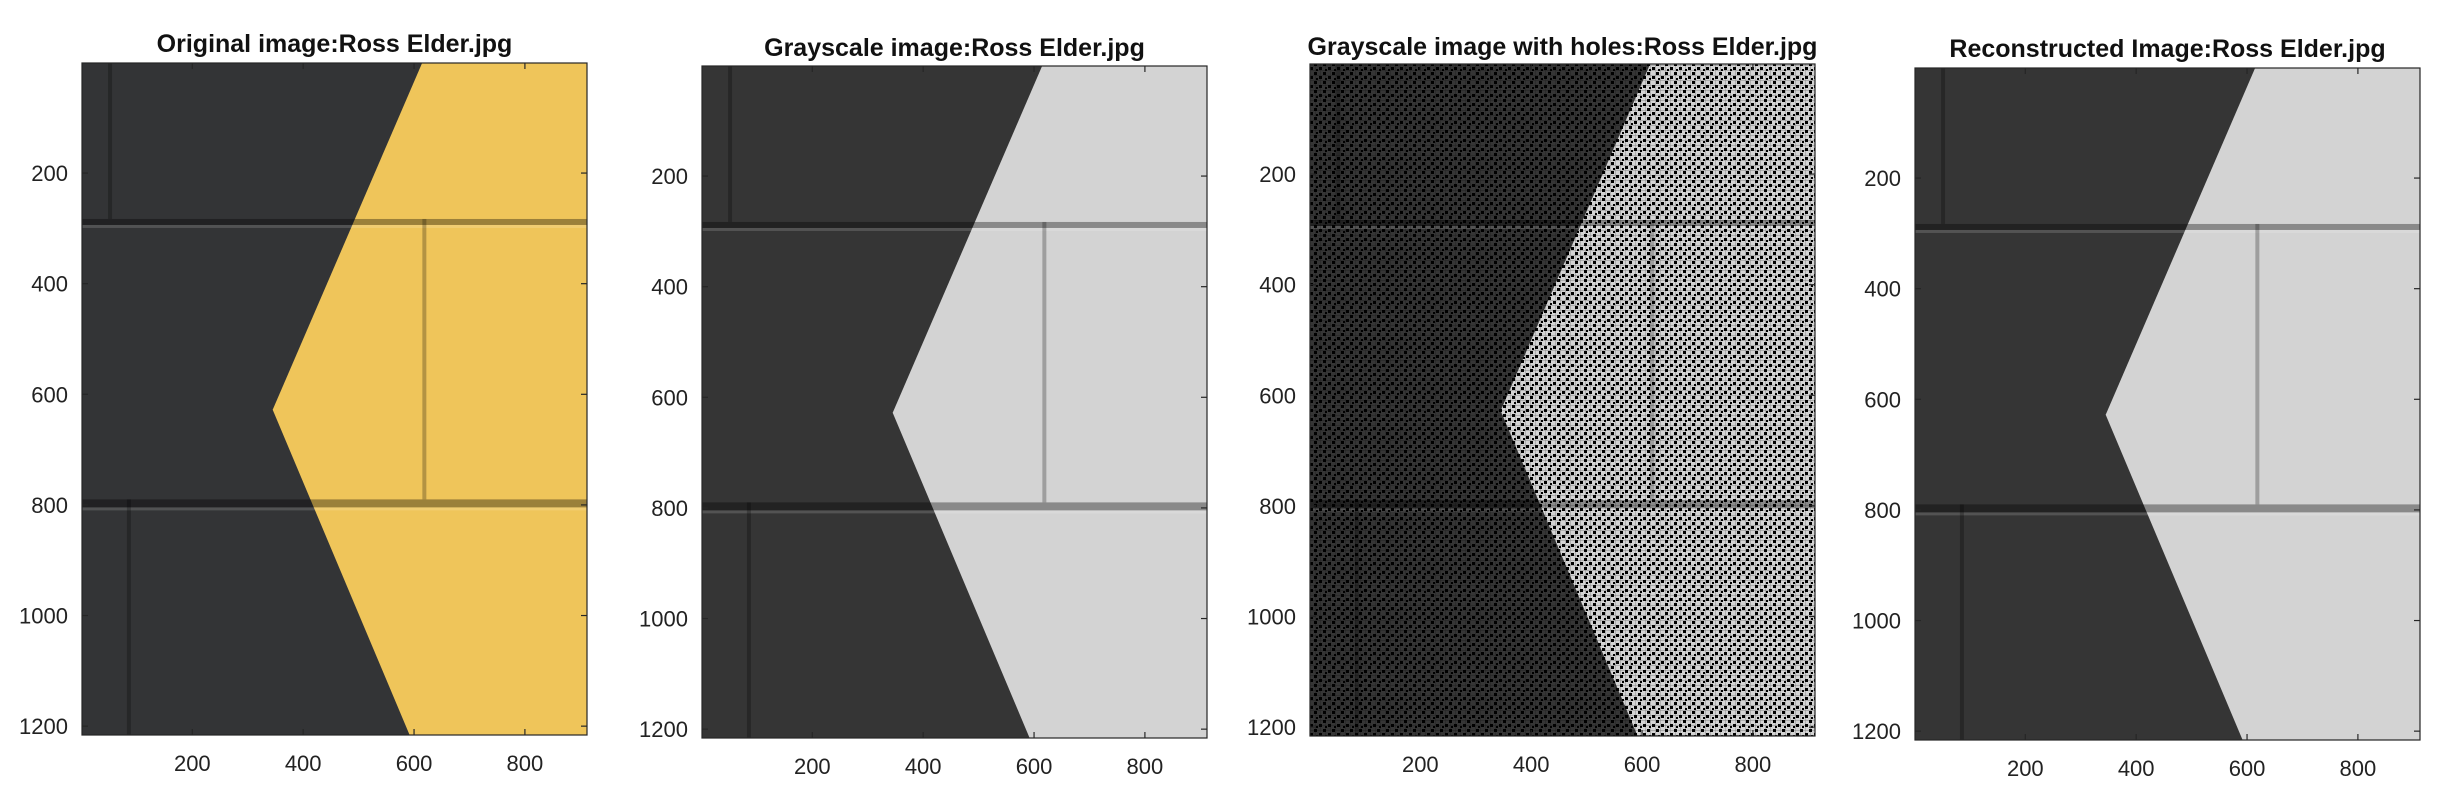  I want to click on panel-title: Reconstructed Image:Ross Elder.jpg, so click(2167, 49).